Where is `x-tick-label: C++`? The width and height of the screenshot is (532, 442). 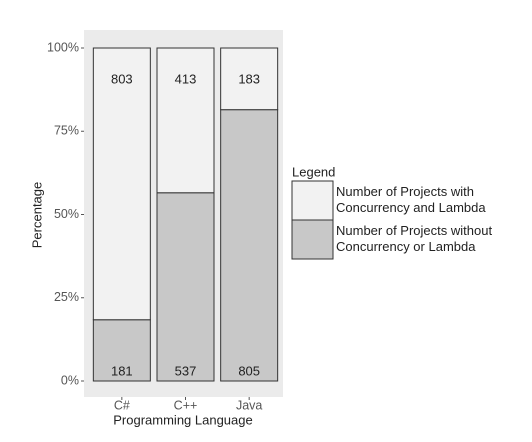
x-tick-label: C++ is located at coordinates (186, 405).